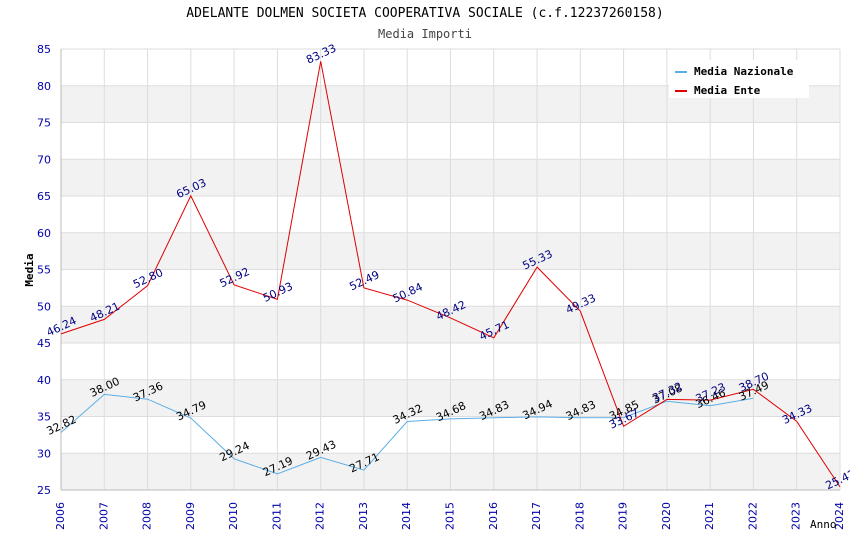 This screenshot has height=550, width=850. Describe the element at coordinates (744, 71) in the screenshot. I see `legend-label-media-nazionale: Media Nazionale` at that location.